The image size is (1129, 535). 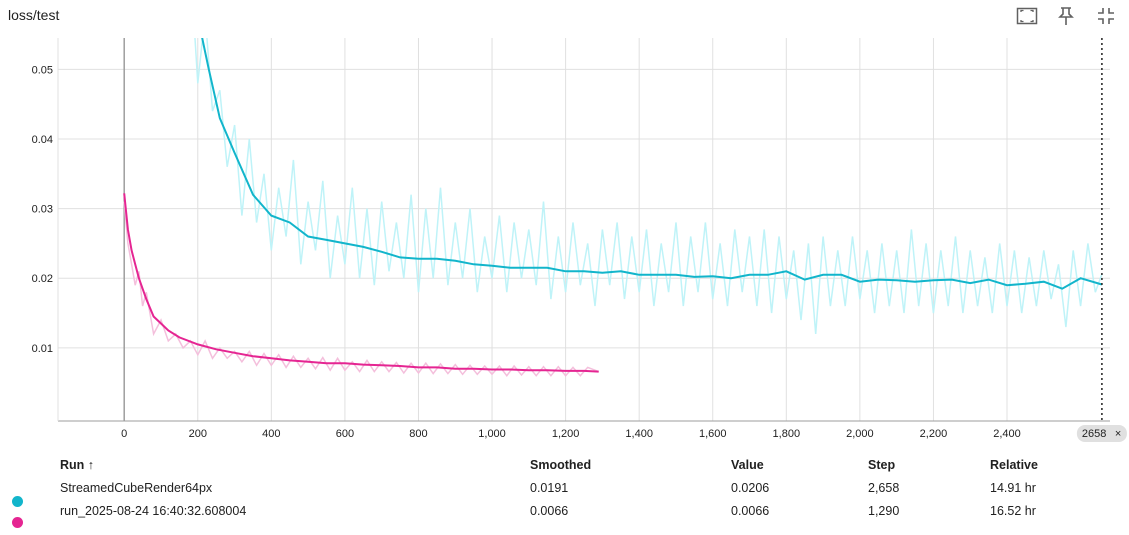 I want to click on col-run: Run ↑, so click(x=77, y=465).